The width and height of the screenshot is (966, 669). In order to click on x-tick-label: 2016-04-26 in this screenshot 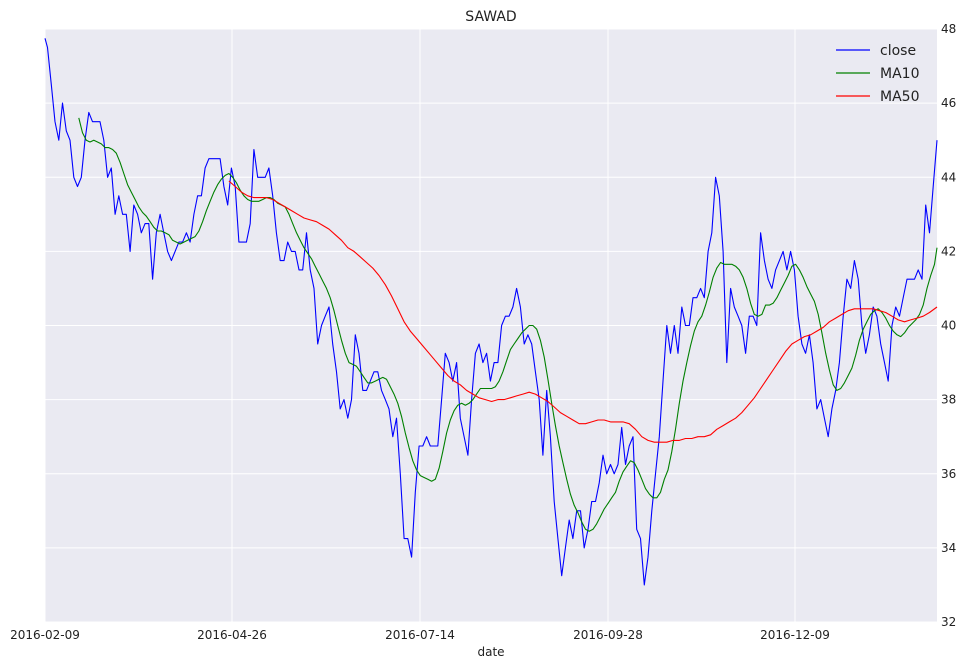, I will do `click(232, 635)`.